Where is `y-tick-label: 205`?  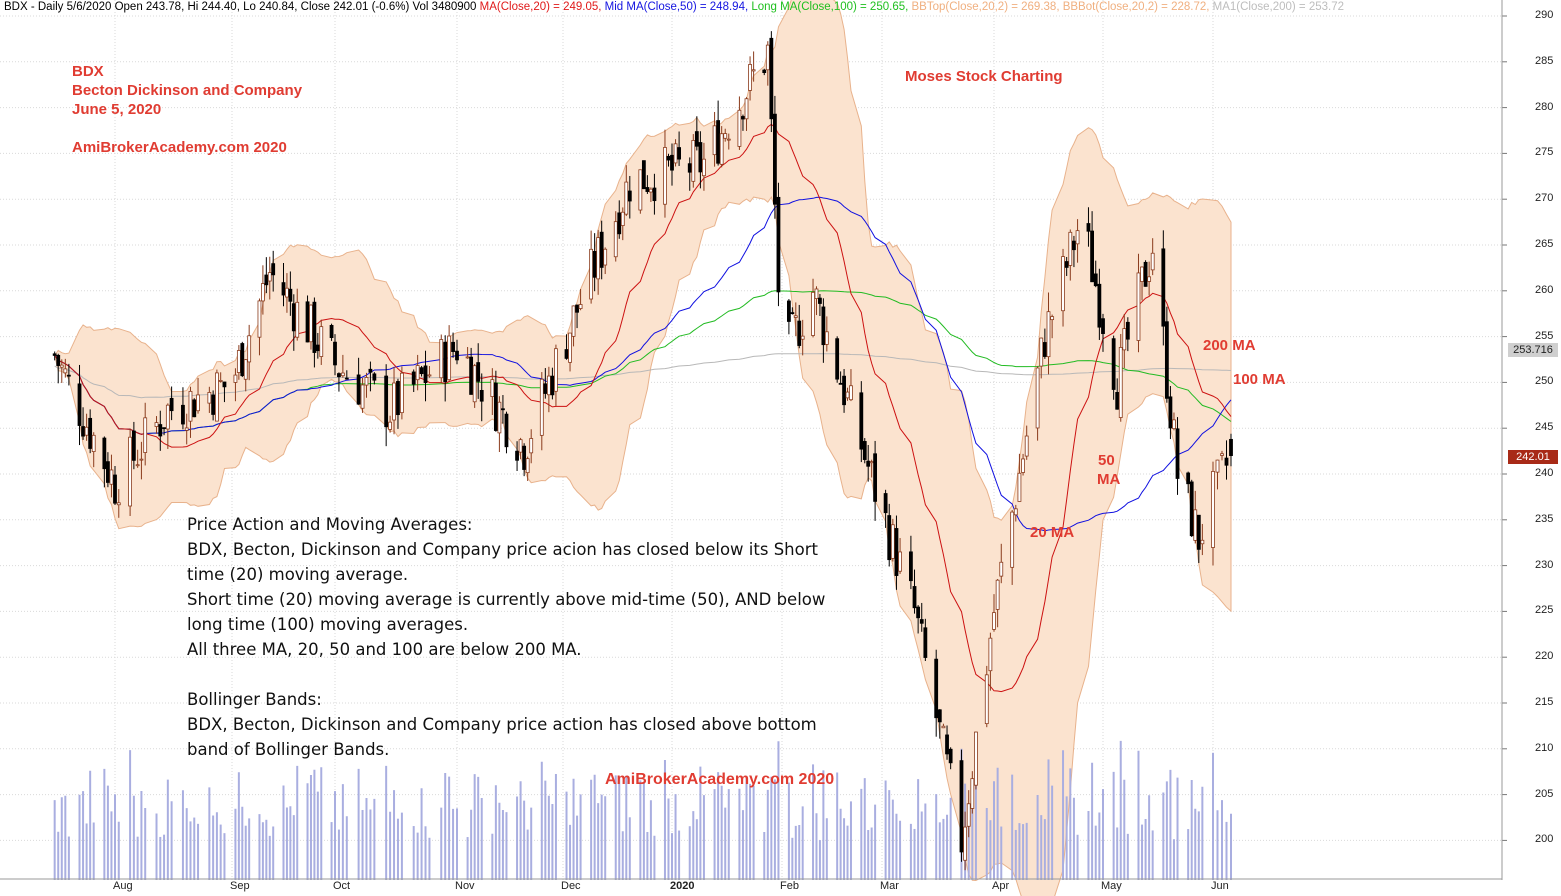
y-tick-label: 205 is located at coordinates (1544, 793).